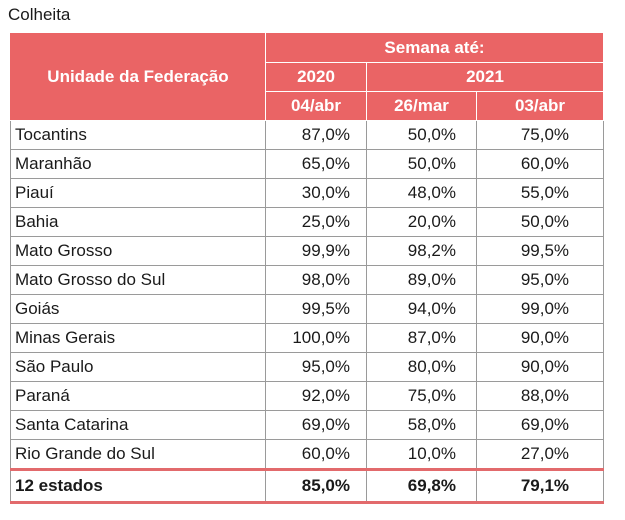 The image size is (625, 520). I want to click on table-total-row: 12 estados 85,0% 69,8% 79,1%, so click(307, 486).